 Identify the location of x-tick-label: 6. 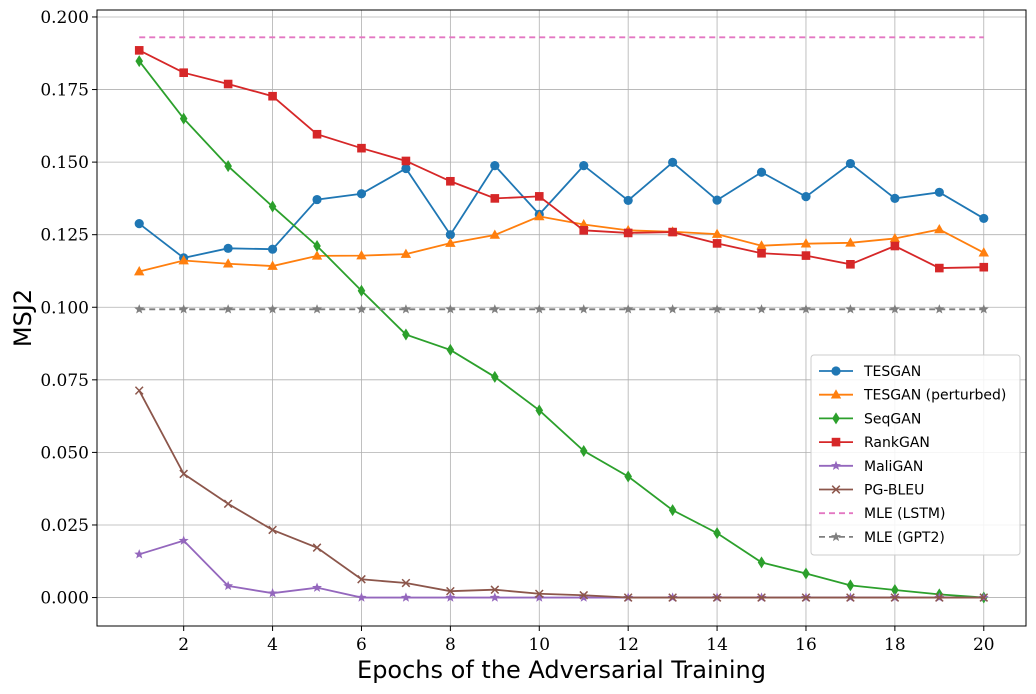
(361, 645).